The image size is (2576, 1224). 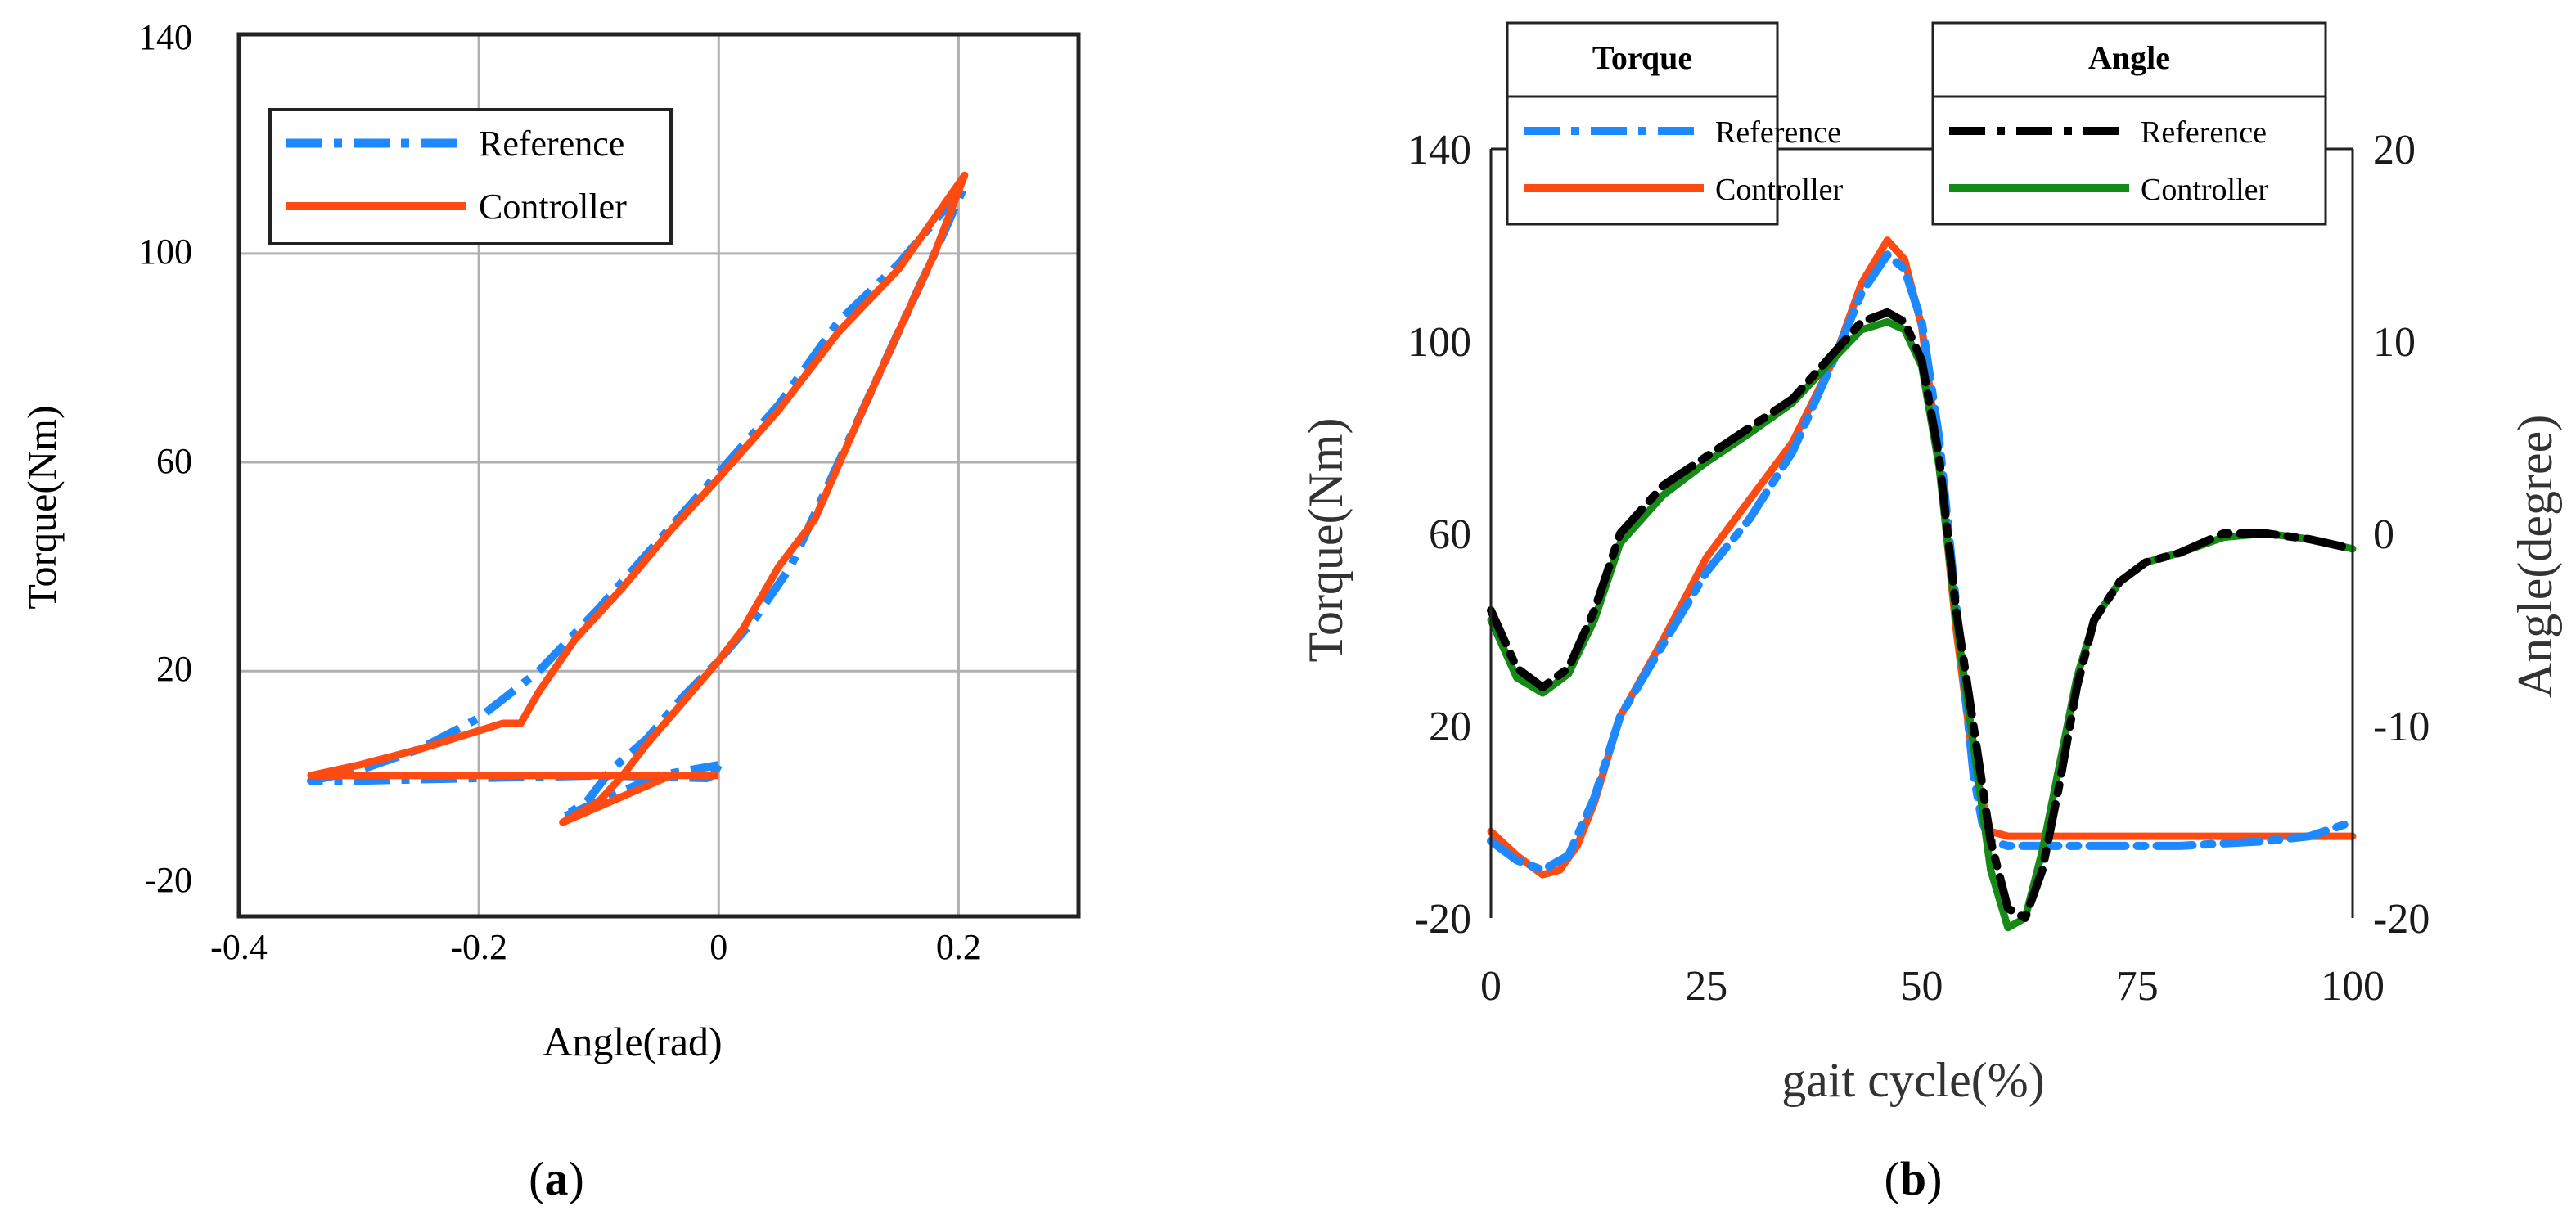 I want to click on panel-b-y2-tick-label: -10, so click(x=2401, y=727).